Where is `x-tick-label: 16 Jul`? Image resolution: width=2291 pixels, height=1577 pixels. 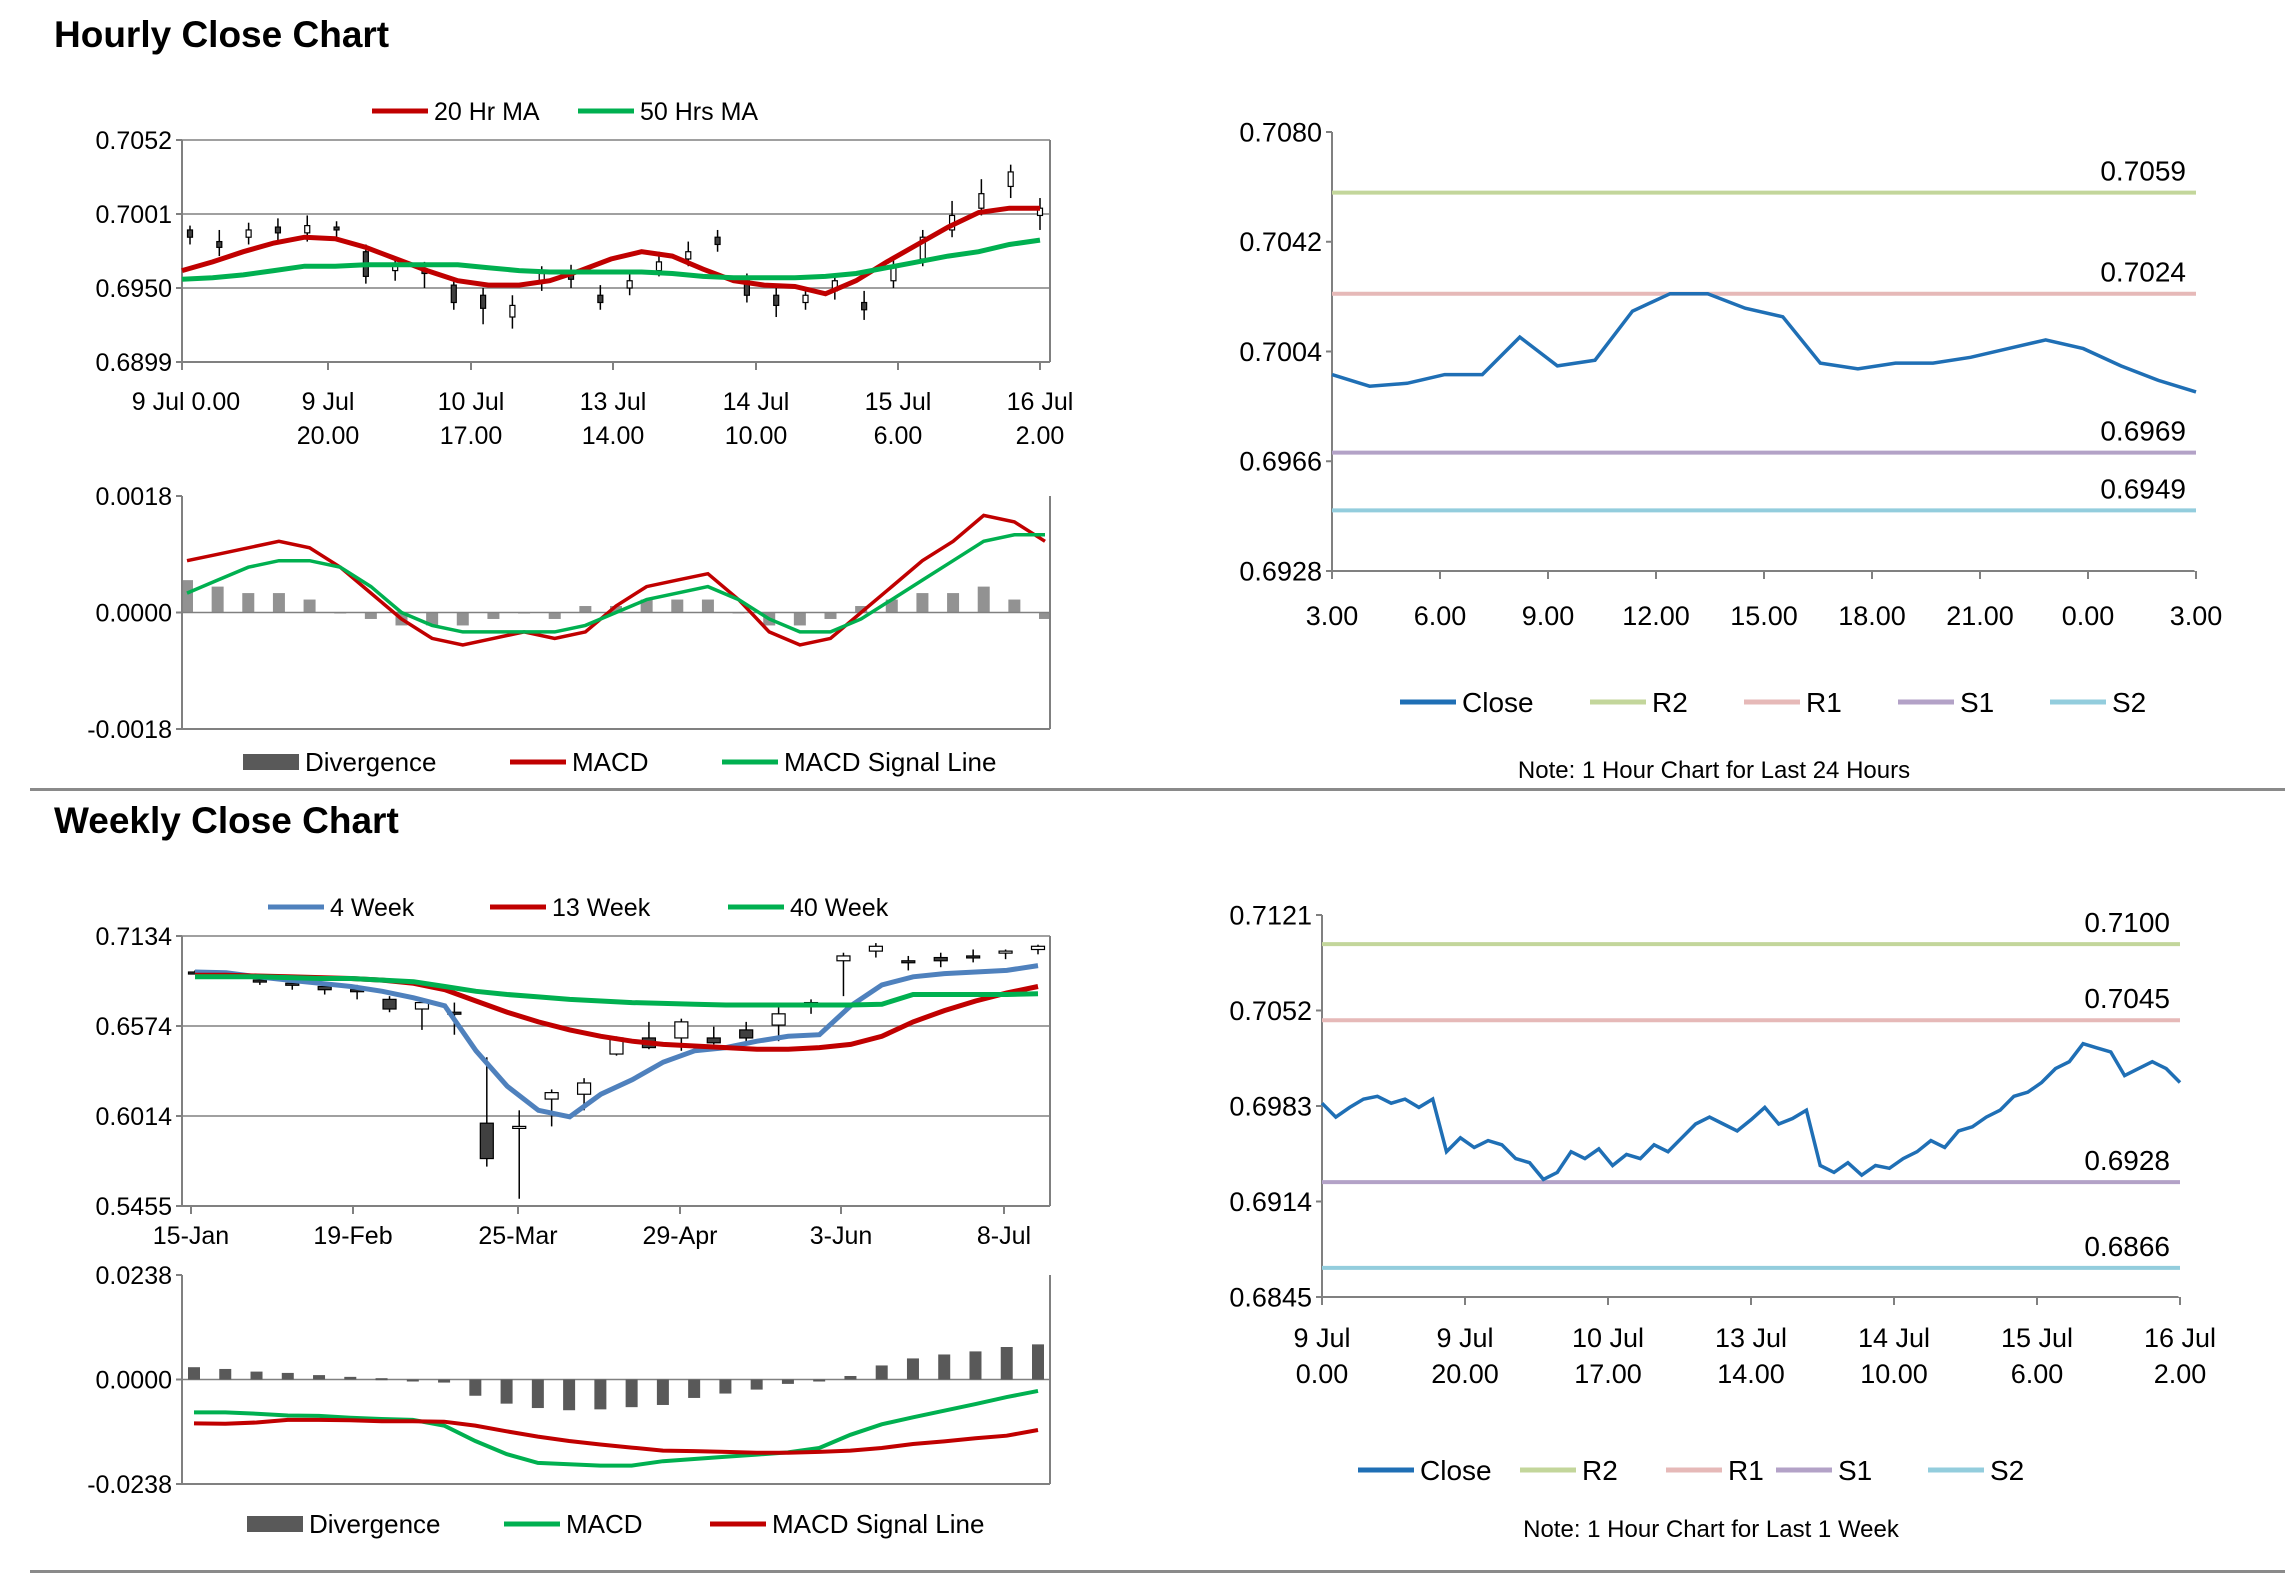 x-tick-label: 16 Jul is located at coordinates (1040, 402).